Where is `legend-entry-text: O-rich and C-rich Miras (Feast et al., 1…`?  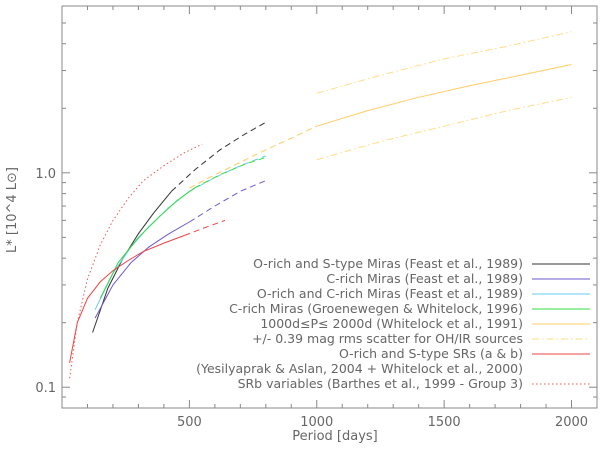 legend-entry-text: O-rich and C-rich Miras (Feast et al., 1… is located at coordinates (390, 293).